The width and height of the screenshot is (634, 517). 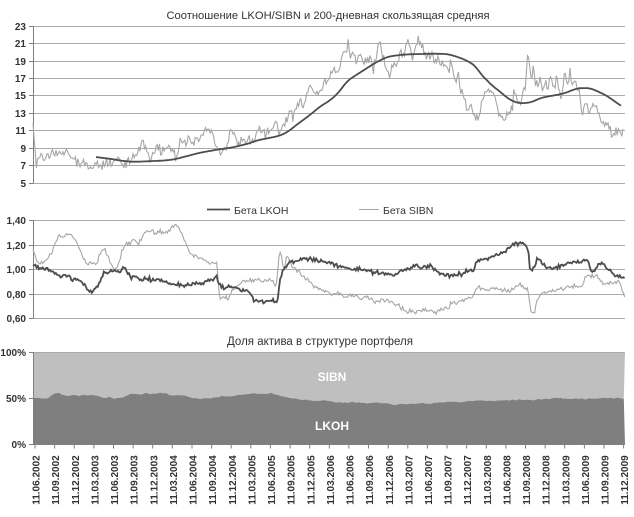 What do you see at coordinates (449, 480) in the screenshot?
I see `svg-text: 11.09.2007` at bounding box center [449, 480].